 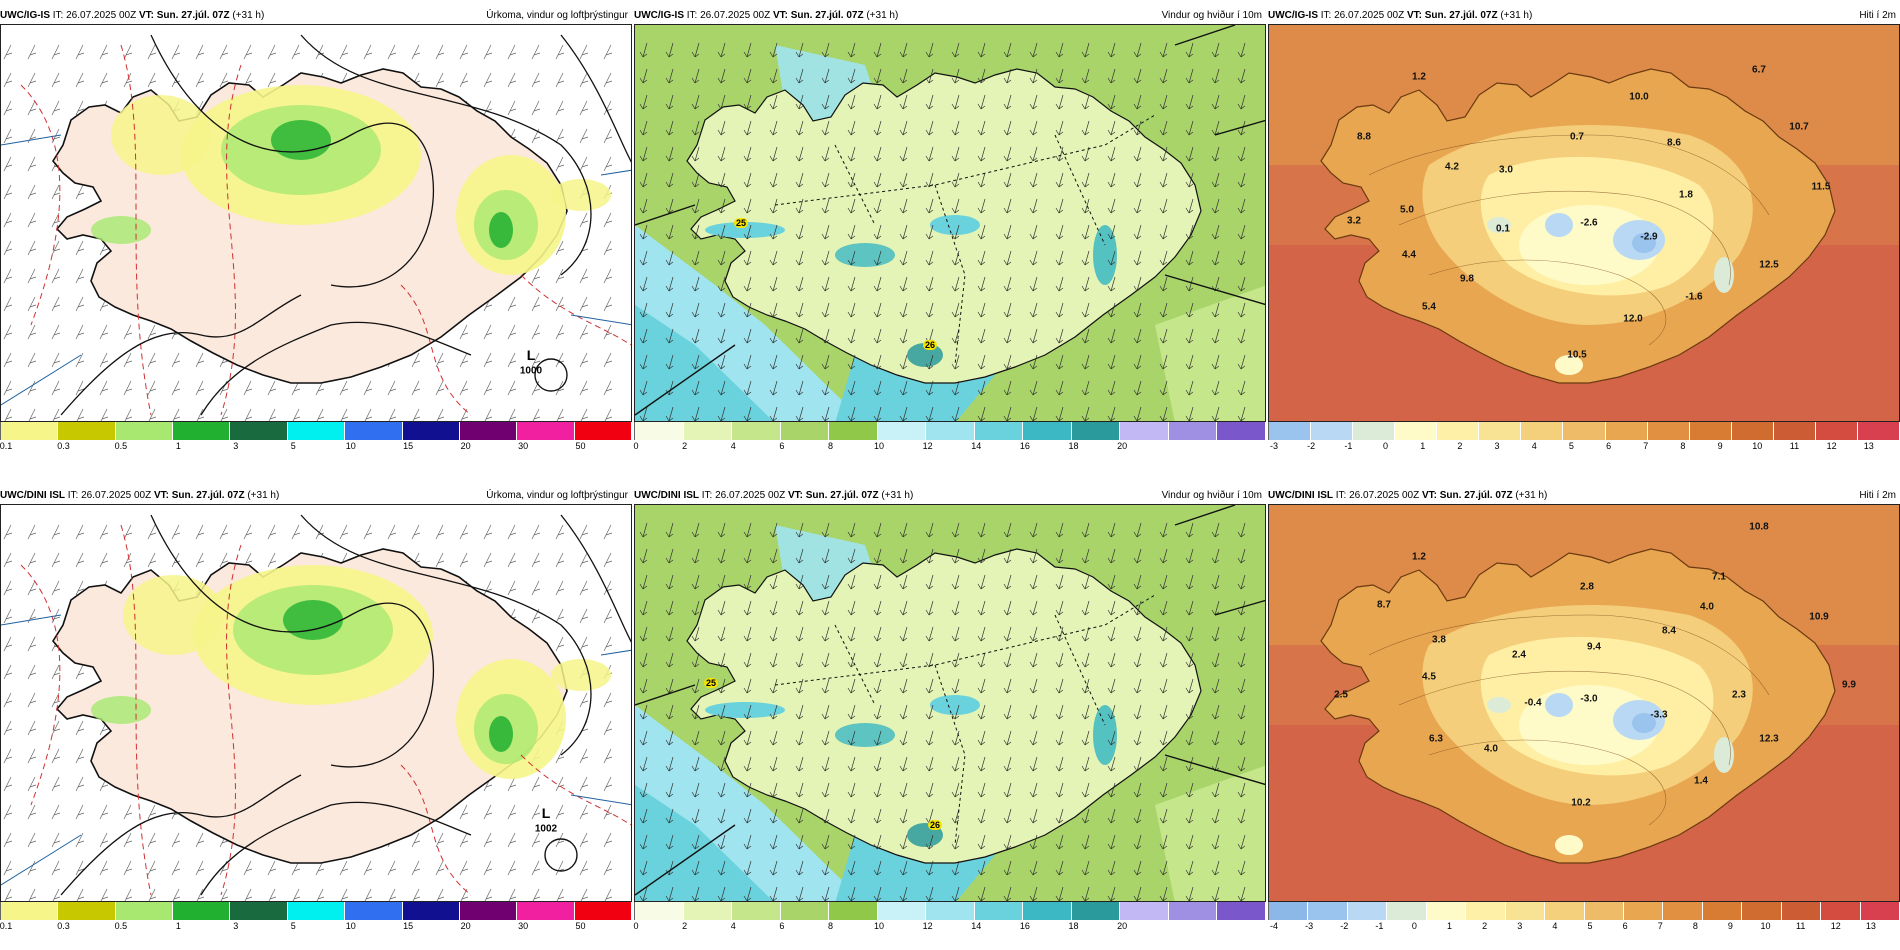 What do you see at coordinates (685, 926) in the screenshot?
I see `legend-tick: 2` at bounding box center [685, 926].